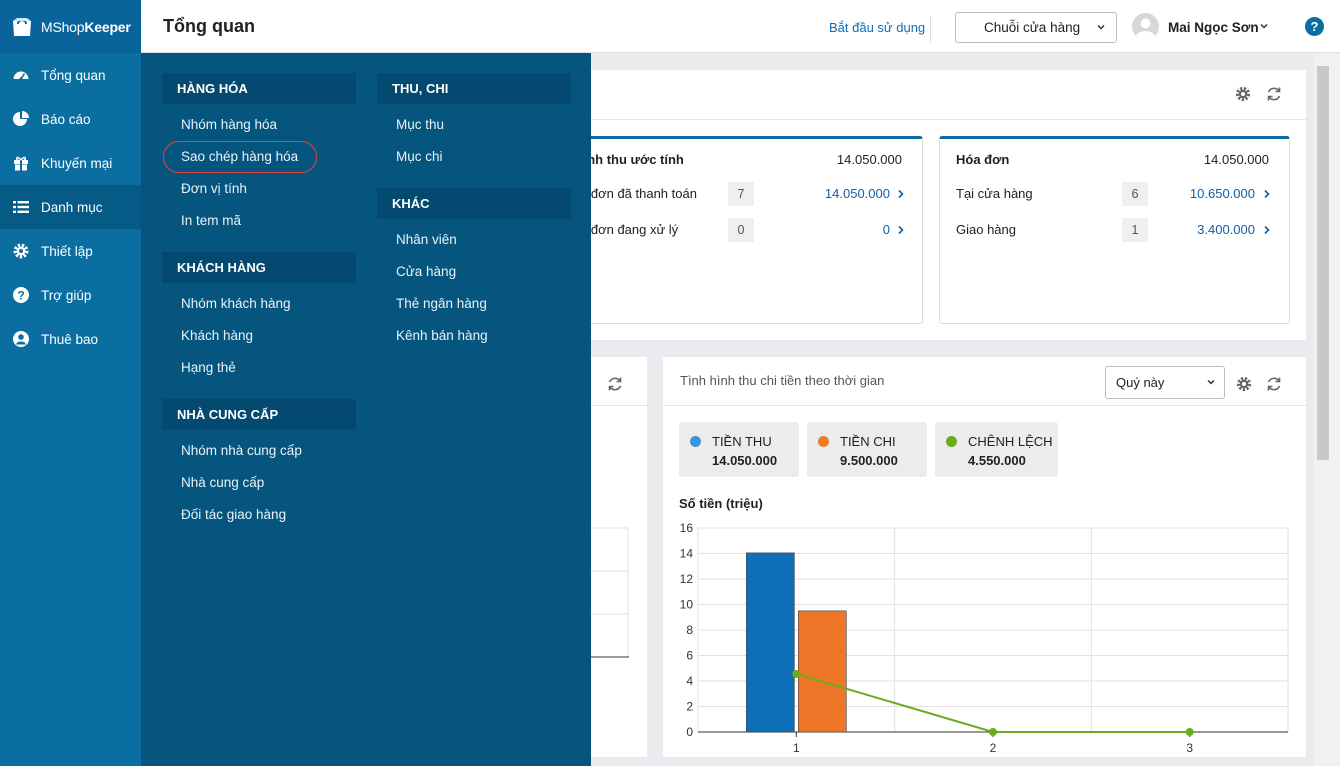  Describe the element at coordinates (986, 229) in the screenshot. I see `row-label: Giao hàng` at that location.